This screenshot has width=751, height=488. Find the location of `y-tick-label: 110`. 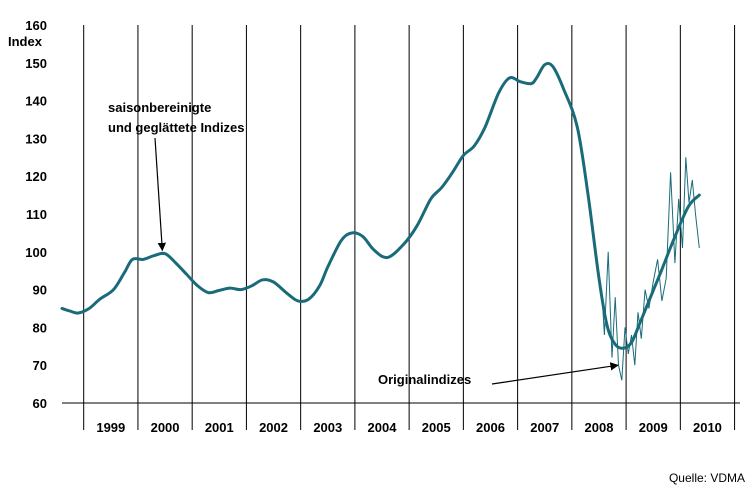

y-tick-label: 110 is located at coordinates (36, 214).